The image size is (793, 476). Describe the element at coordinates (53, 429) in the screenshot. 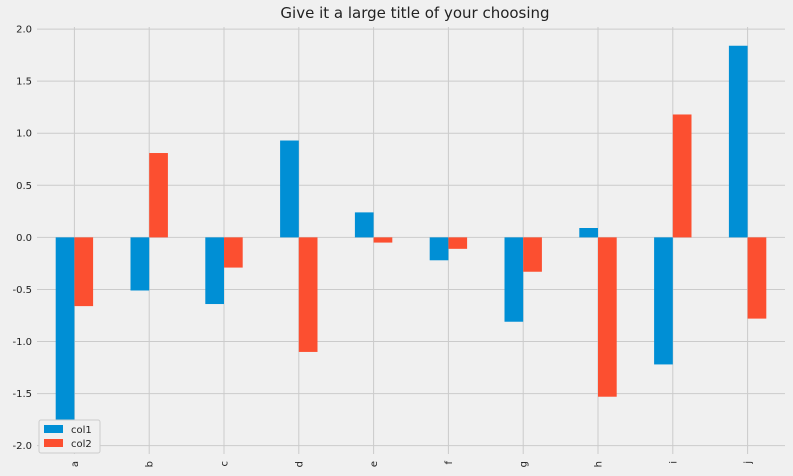

I see `legend-swatch-col1` at that location.